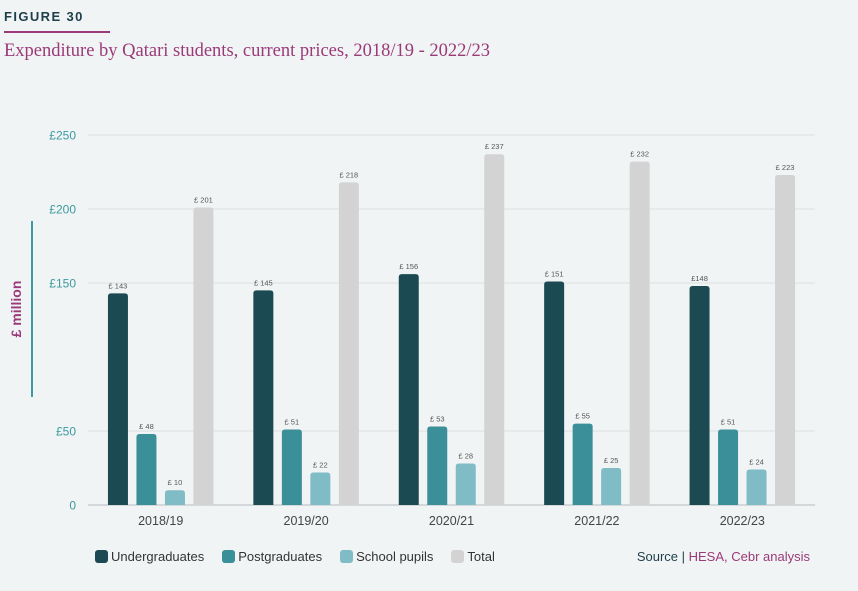 This screenshot has height=591, width=858. Describe the element at coordinates (458, 556) in the screenshot. I see `legend-swatch-total` at that location.